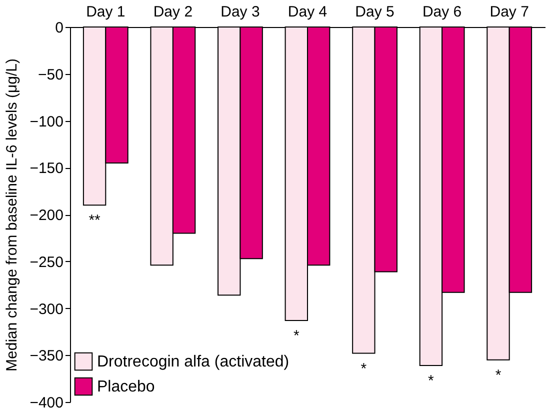 Image resolution: width=547 pixels, height=416 pixels. Describe the element at coordinates (240, 12) in the screenshot. I see `x-tick-label: Day 3` at that location.